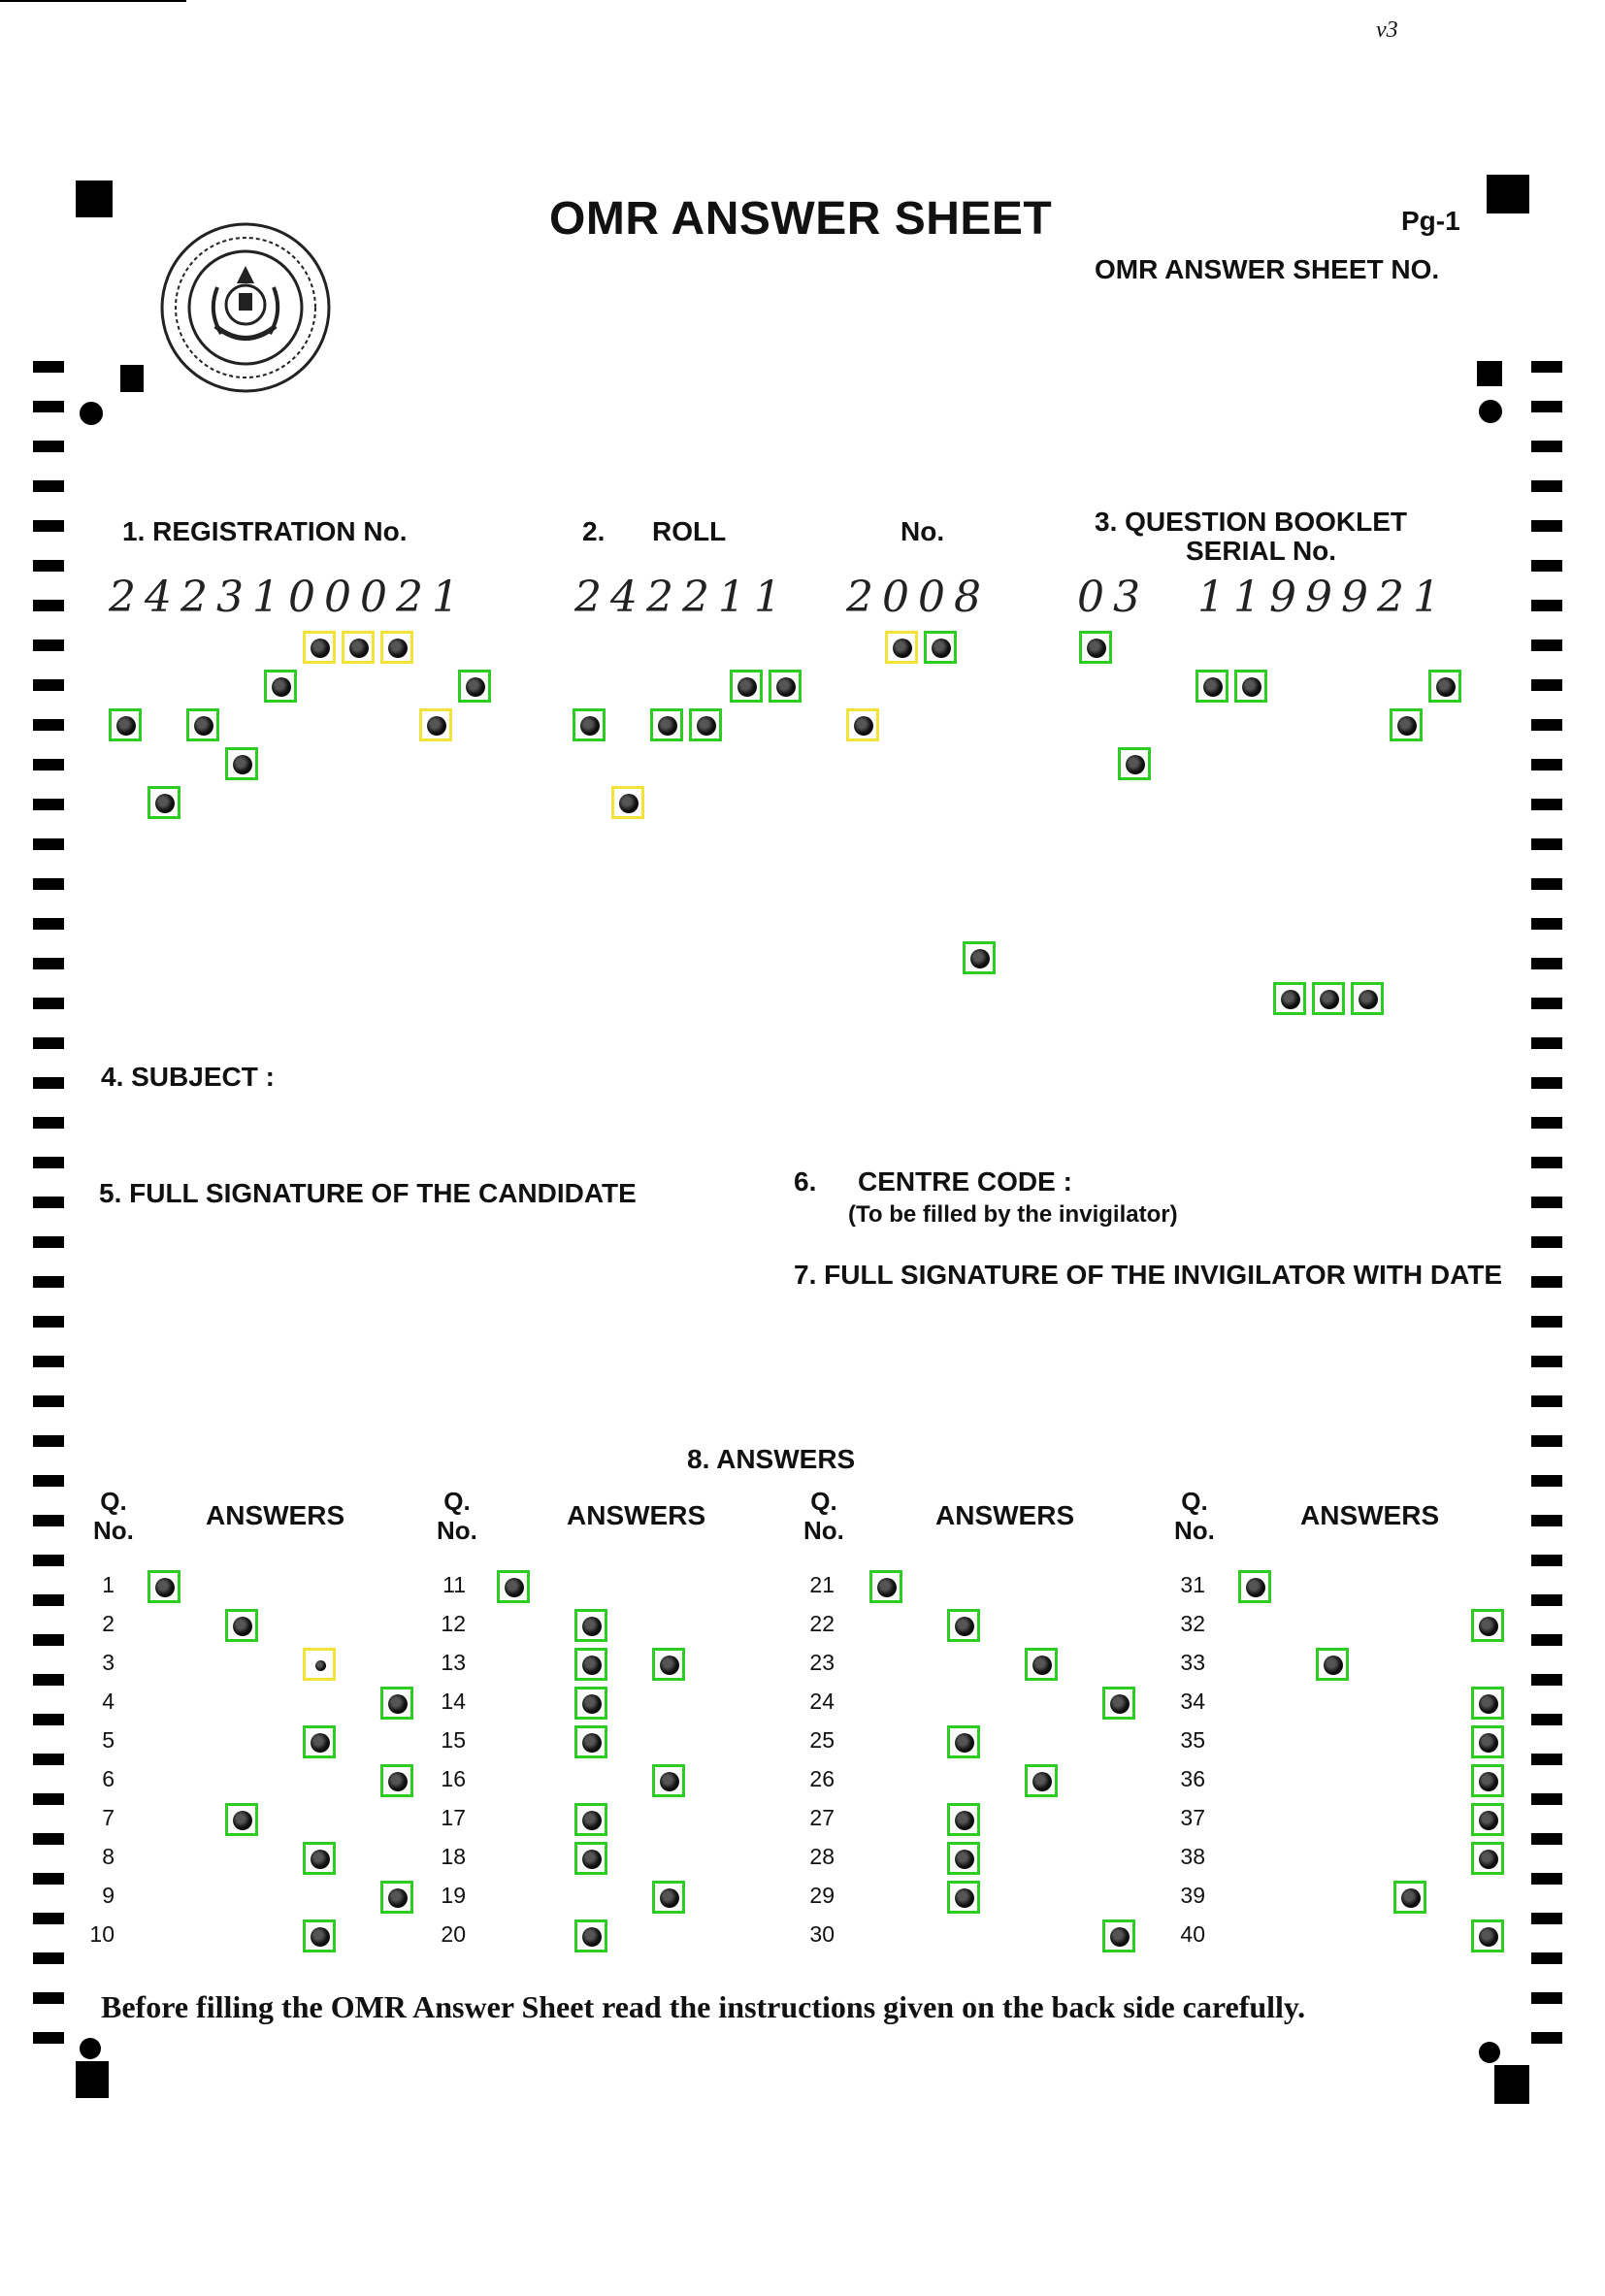 This screenshot has width=1605, height=2296. Describe the element at coordinates (1387, 30) in the screenshot. I see `corner-mark: v3` at that location.